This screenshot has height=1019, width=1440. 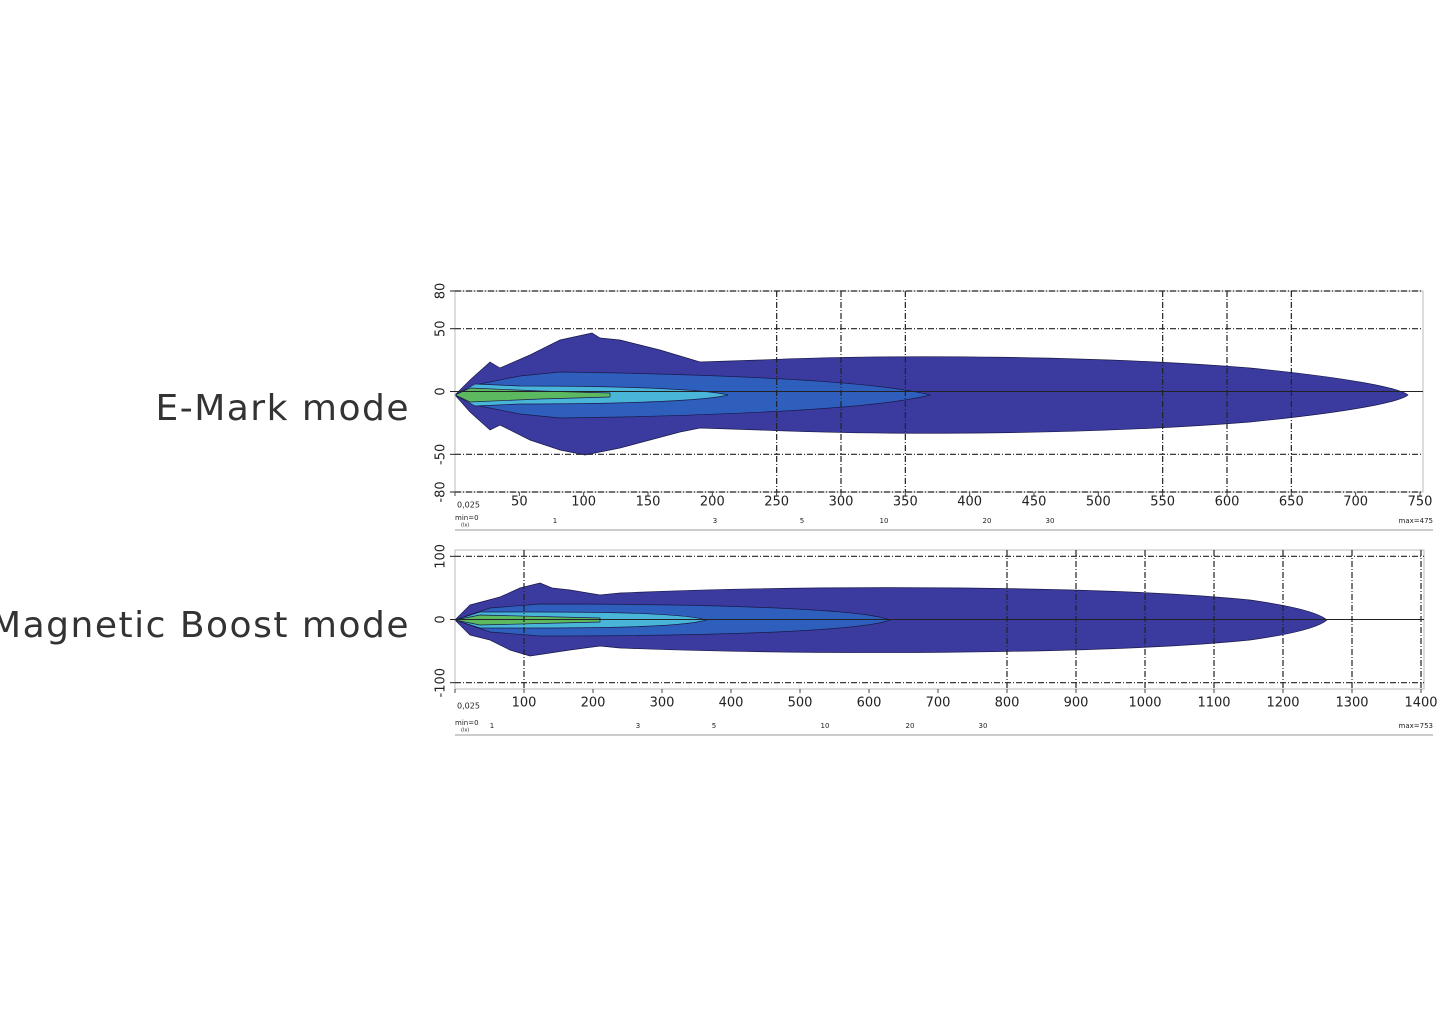 I want to click on y-tick-label: -80, so click(x=441, y=491).